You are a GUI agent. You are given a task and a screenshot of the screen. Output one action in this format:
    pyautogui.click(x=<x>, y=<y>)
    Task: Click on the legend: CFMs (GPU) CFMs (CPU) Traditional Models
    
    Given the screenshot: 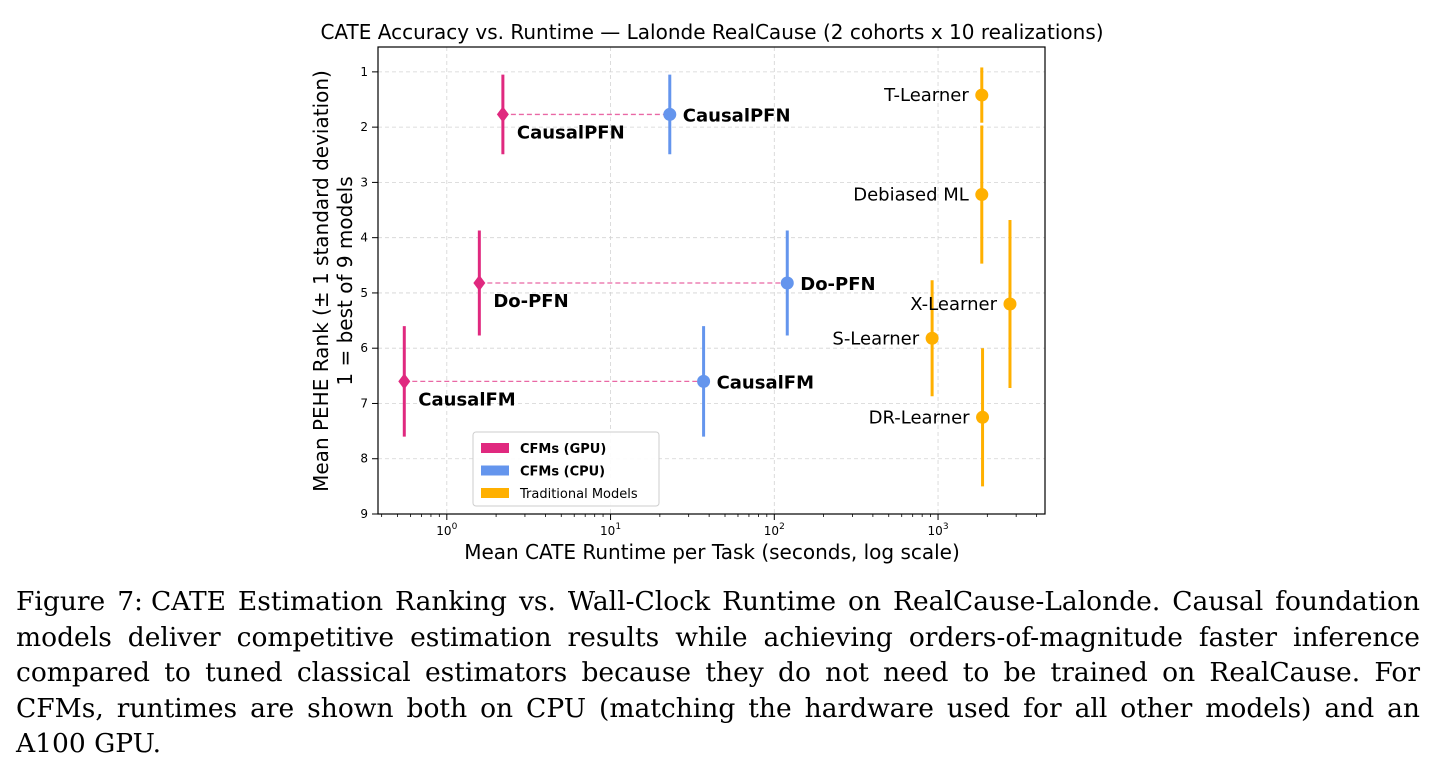 What is the action you would take?
    pyautogui.click(x=566, y=469)
    